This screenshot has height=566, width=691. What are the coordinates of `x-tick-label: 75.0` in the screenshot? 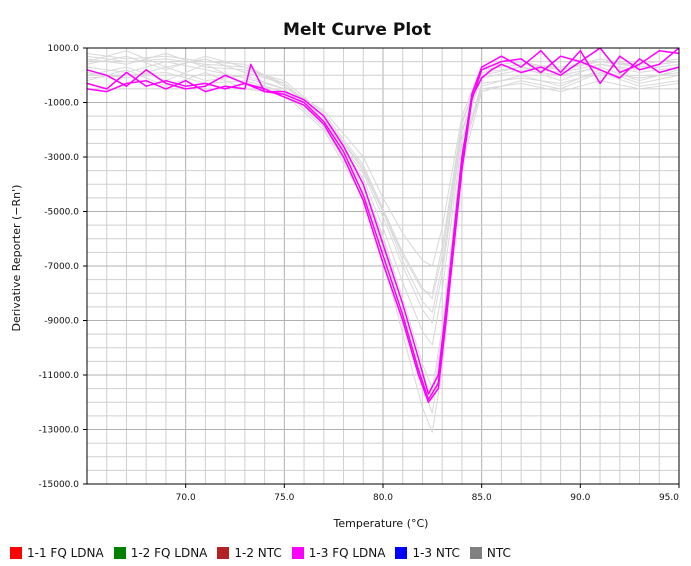 It's located at (284, 498).